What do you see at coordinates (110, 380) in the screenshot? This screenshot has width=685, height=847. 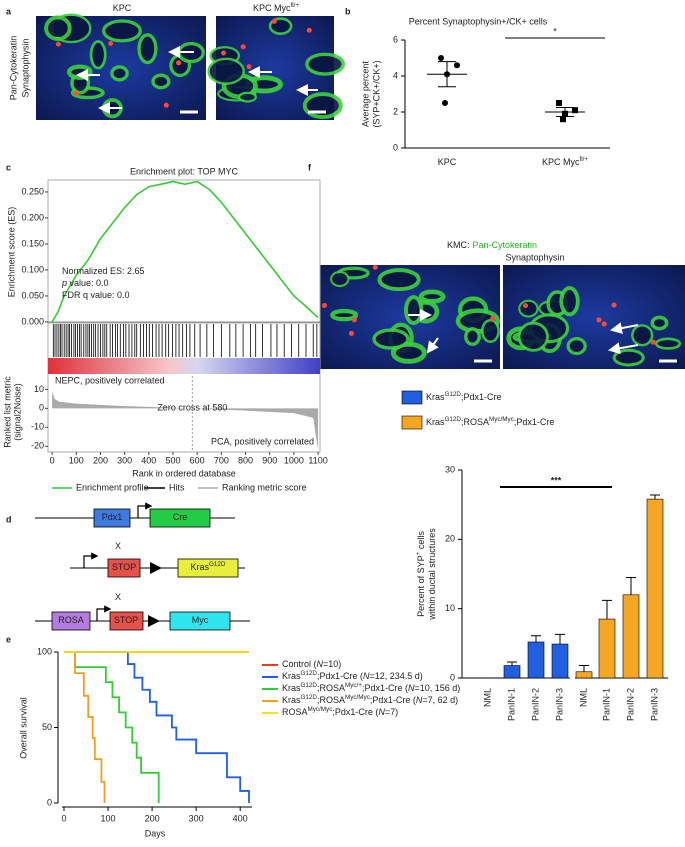 I see `pos-label: NEPC, positively correlated` at bounding box center [110, 380].